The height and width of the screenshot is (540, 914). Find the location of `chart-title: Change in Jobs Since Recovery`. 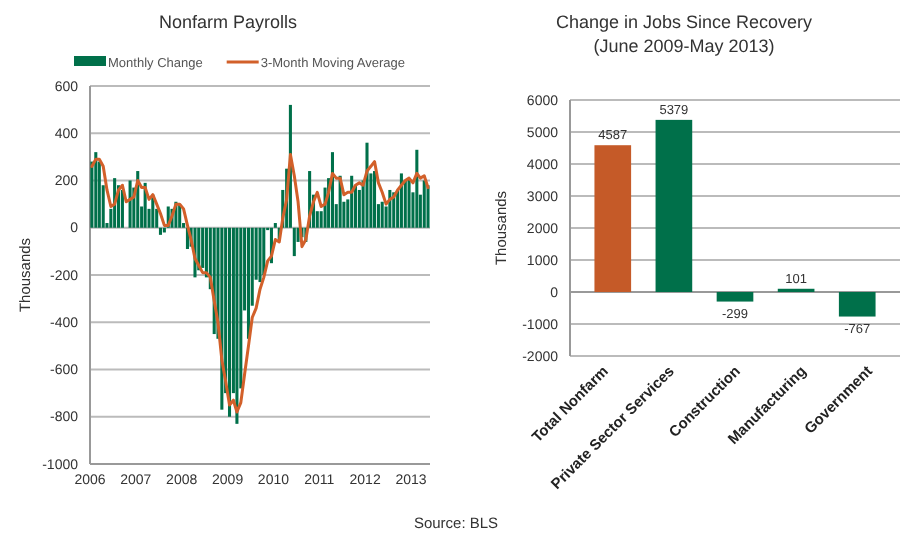

chart-title: Change in Jobs Since Recovery is located at coordinates (684, 22).